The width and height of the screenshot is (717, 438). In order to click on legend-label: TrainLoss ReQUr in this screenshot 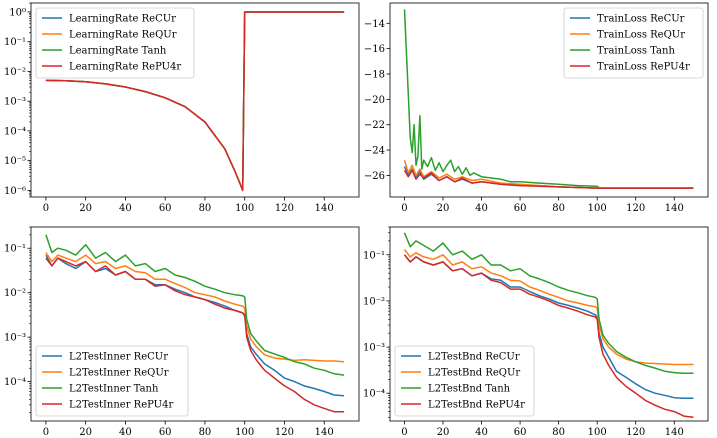, I will do `click(641, 35)`.